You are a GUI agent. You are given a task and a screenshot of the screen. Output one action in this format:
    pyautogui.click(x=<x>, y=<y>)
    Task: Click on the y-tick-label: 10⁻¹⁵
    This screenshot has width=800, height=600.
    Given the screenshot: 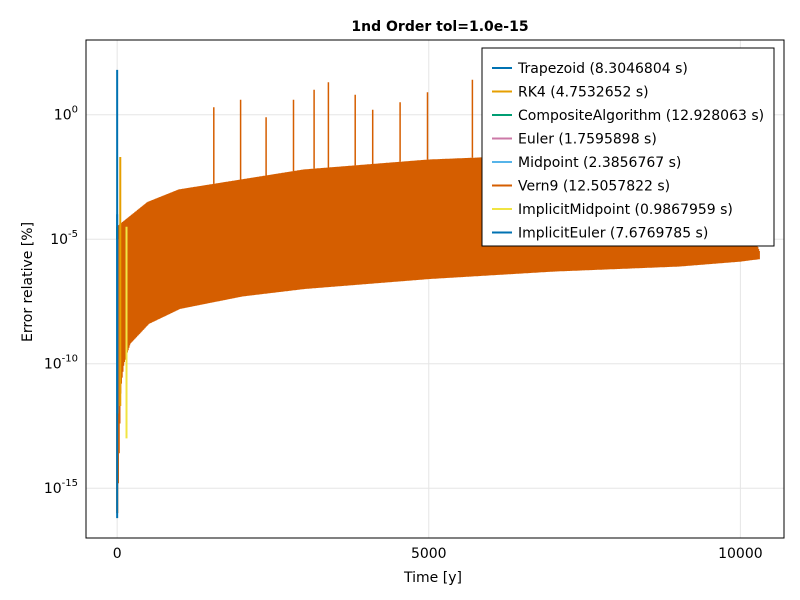 What is the action you would take?
    pyautogui.click(x=61, y=487)
    